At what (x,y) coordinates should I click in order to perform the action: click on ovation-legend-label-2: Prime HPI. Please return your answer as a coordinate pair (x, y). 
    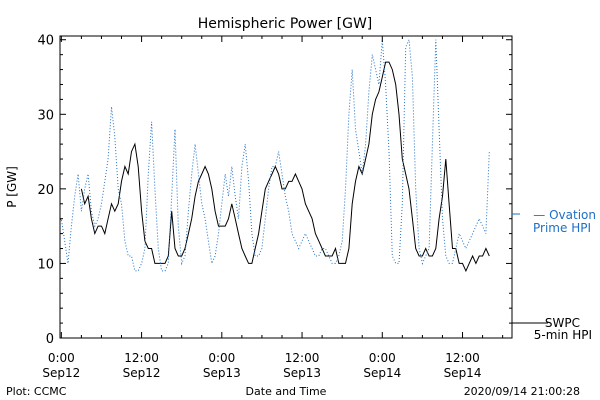
    Looking at the image, I should click on (562, 228).